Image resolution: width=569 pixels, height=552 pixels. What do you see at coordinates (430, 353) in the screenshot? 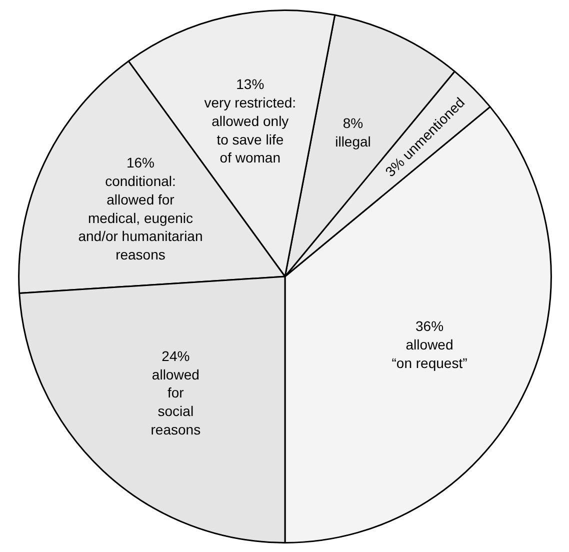
I see `slice-label: allowed “on request”` at bounding box center [430, 353].